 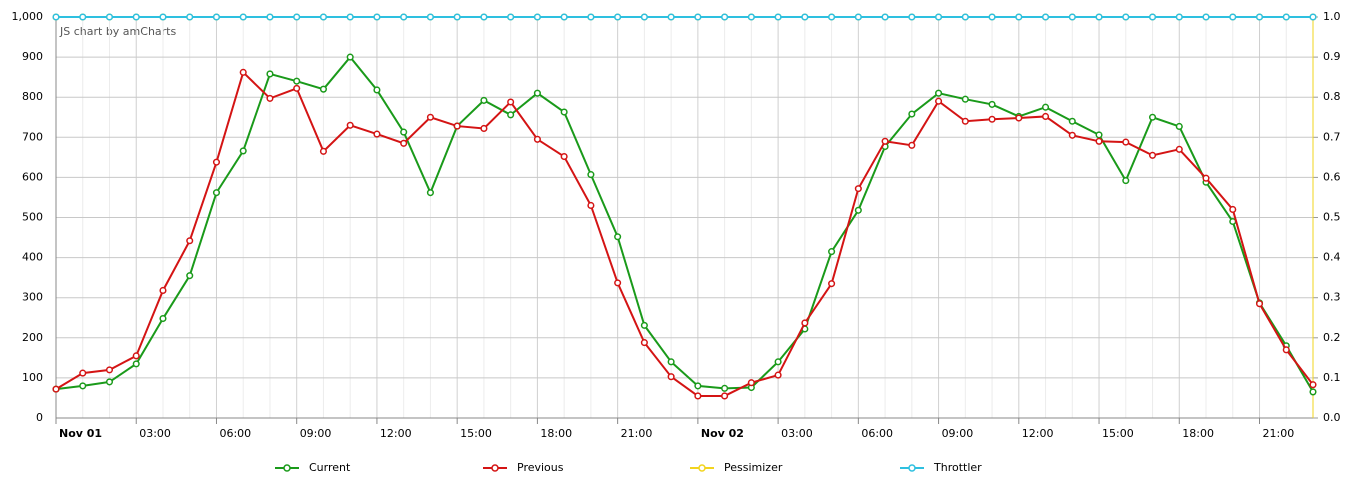 What do you see at coordinates (1332, 136) in the screenshot?
I see `y2-tick-label: 0.7` at bounding box center [1332, 136].